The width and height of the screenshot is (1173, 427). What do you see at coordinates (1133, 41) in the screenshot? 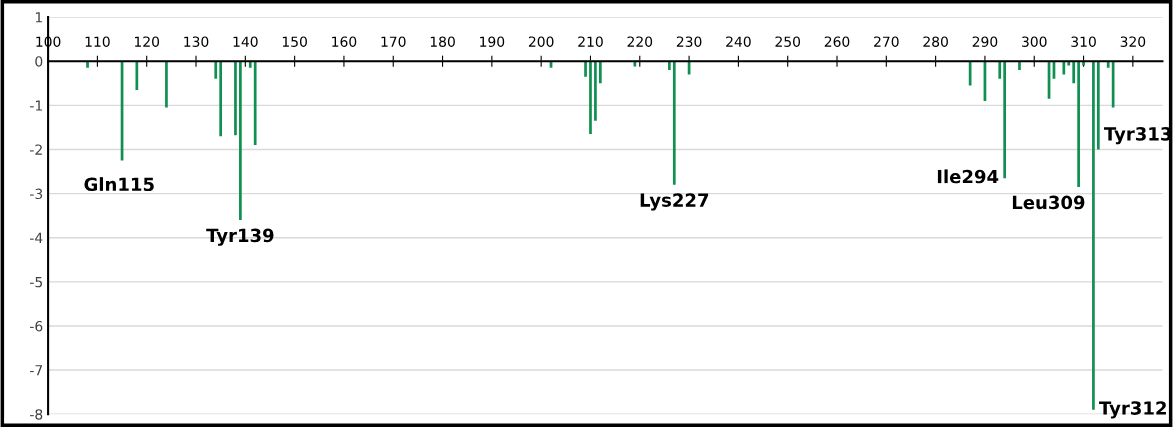
I see `x-tick-label: 320` at bounding box center [1133, 41].